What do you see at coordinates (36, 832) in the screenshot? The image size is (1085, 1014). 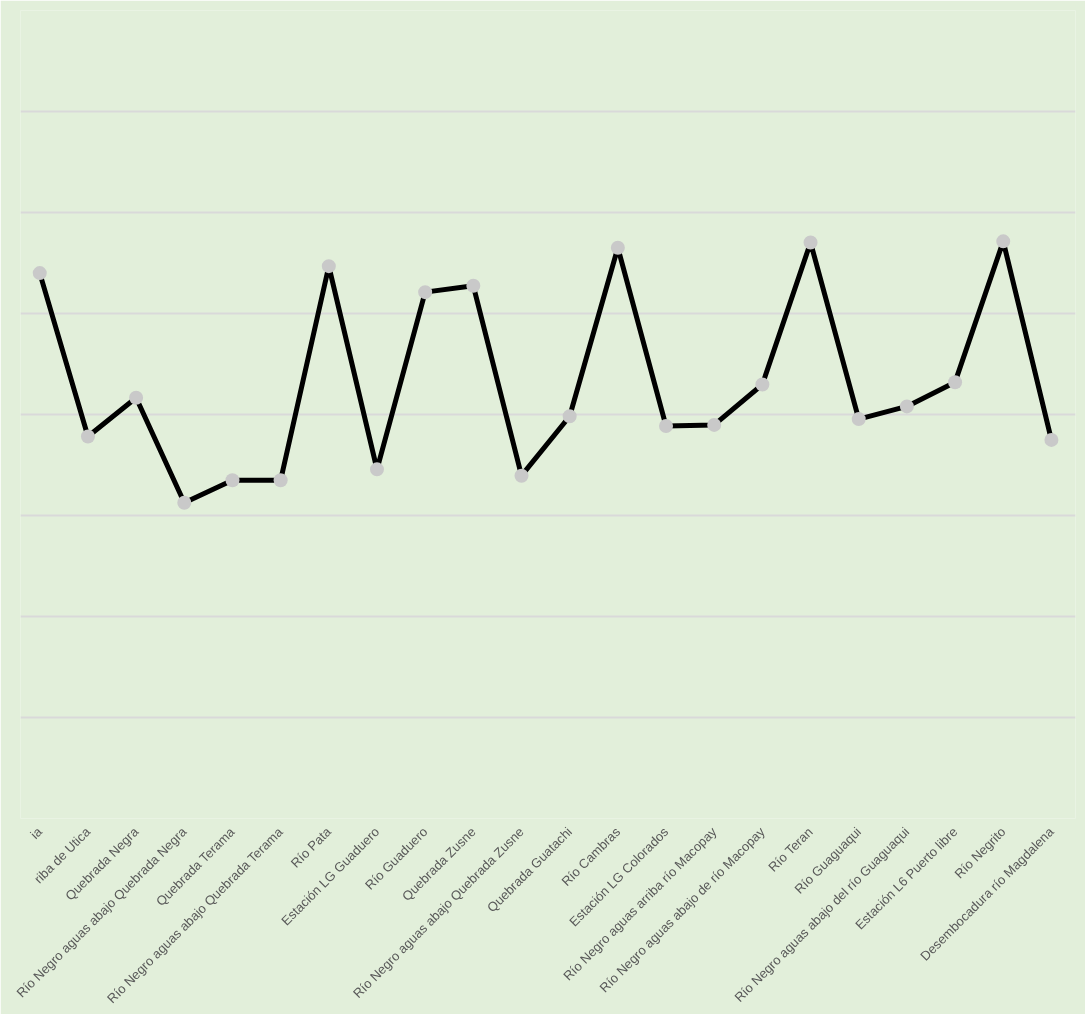 I see `x-tick-label: ia` at bounding box center [36, 832].